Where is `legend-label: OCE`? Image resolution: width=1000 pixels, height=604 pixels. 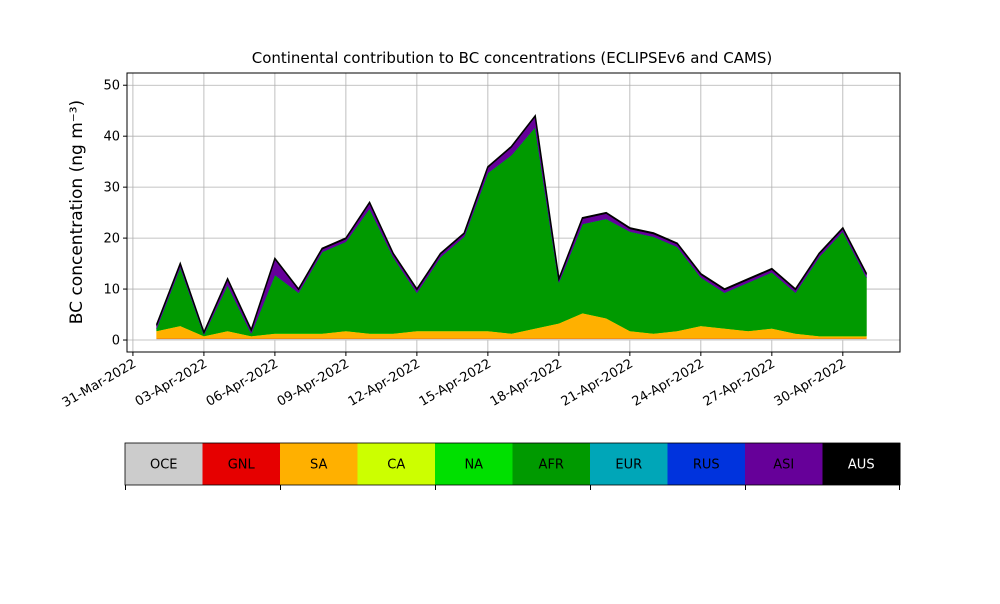 legend-label: OCE is located at coordinates (164, 465).